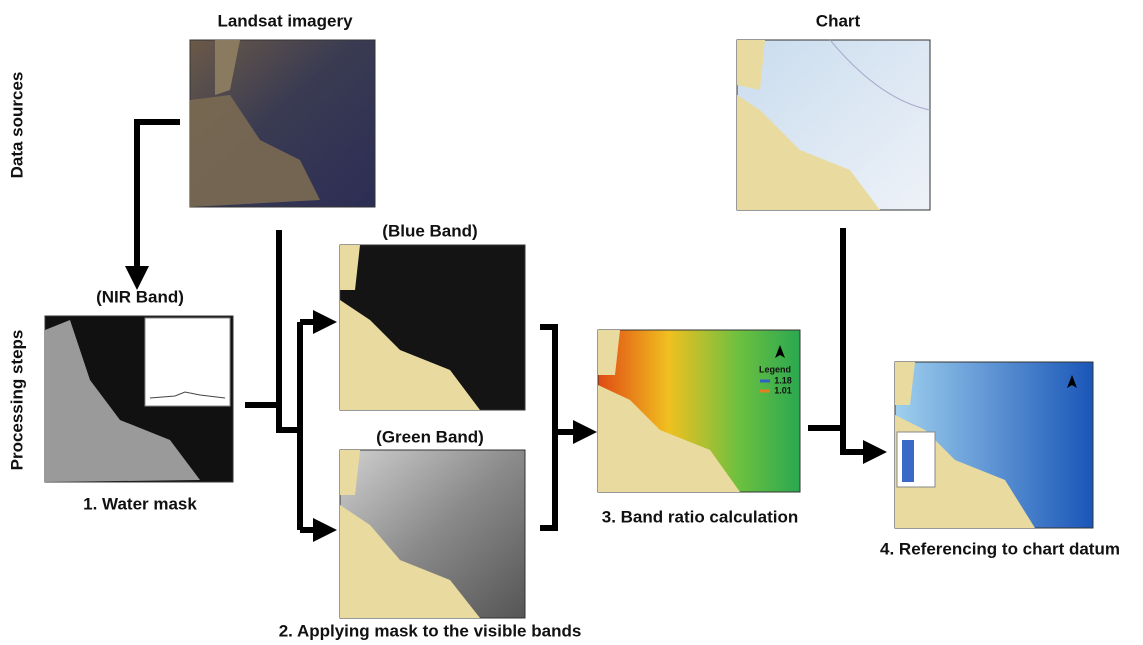  What do you see at coordinates (432, 327) in the screenshot?
I see `blue-band-image` at bounding box center [432, 327].